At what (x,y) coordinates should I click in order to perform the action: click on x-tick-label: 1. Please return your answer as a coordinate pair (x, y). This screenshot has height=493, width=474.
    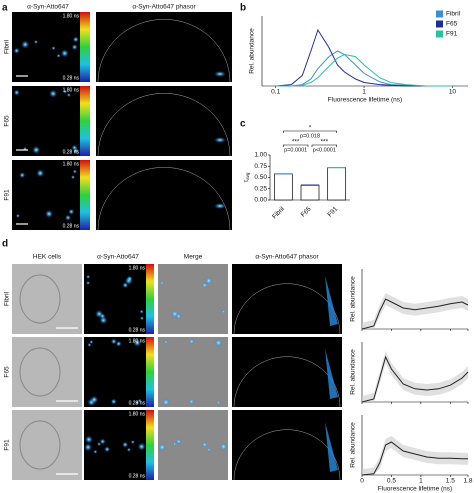
    Looking at the image, I should click on (364, 92).